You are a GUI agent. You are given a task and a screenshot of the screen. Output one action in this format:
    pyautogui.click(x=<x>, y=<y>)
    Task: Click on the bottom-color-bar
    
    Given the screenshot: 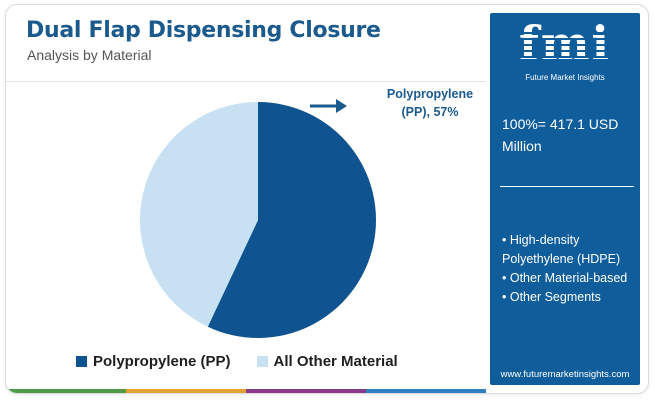 What is the action you would take?
    pyautogui.click(x=246, y=391)
    